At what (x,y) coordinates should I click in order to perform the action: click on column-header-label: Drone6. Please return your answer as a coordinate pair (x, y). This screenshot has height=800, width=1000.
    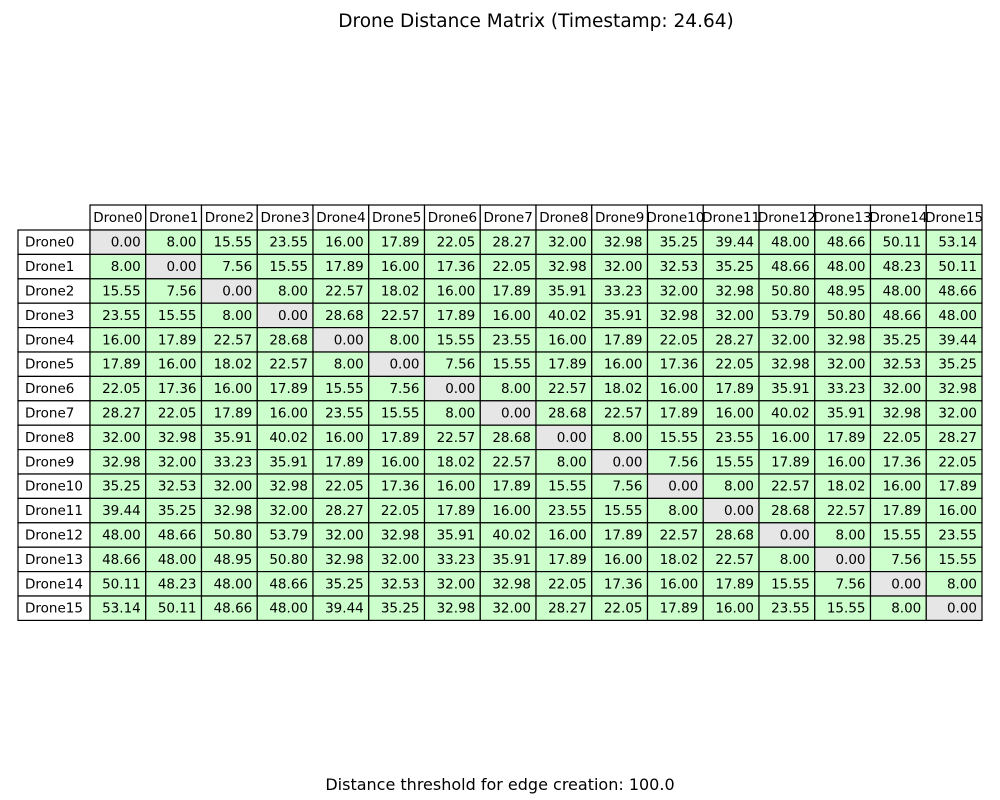
    Looking at the image, I should click on (452, 218).